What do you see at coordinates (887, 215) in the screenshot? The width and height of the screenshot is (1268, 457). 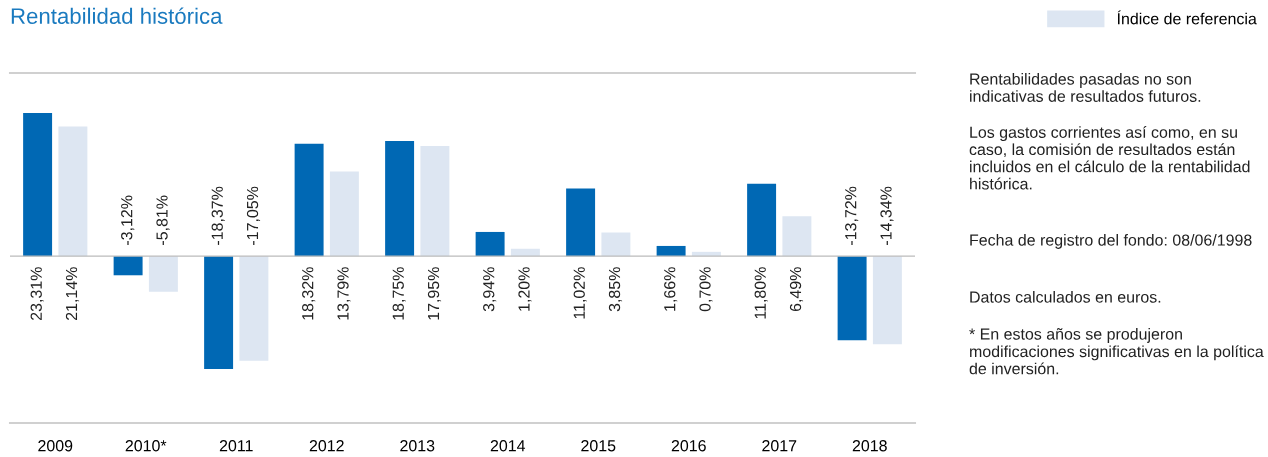 I see `data-label: -14,34%` at bounding box center [887, 215].